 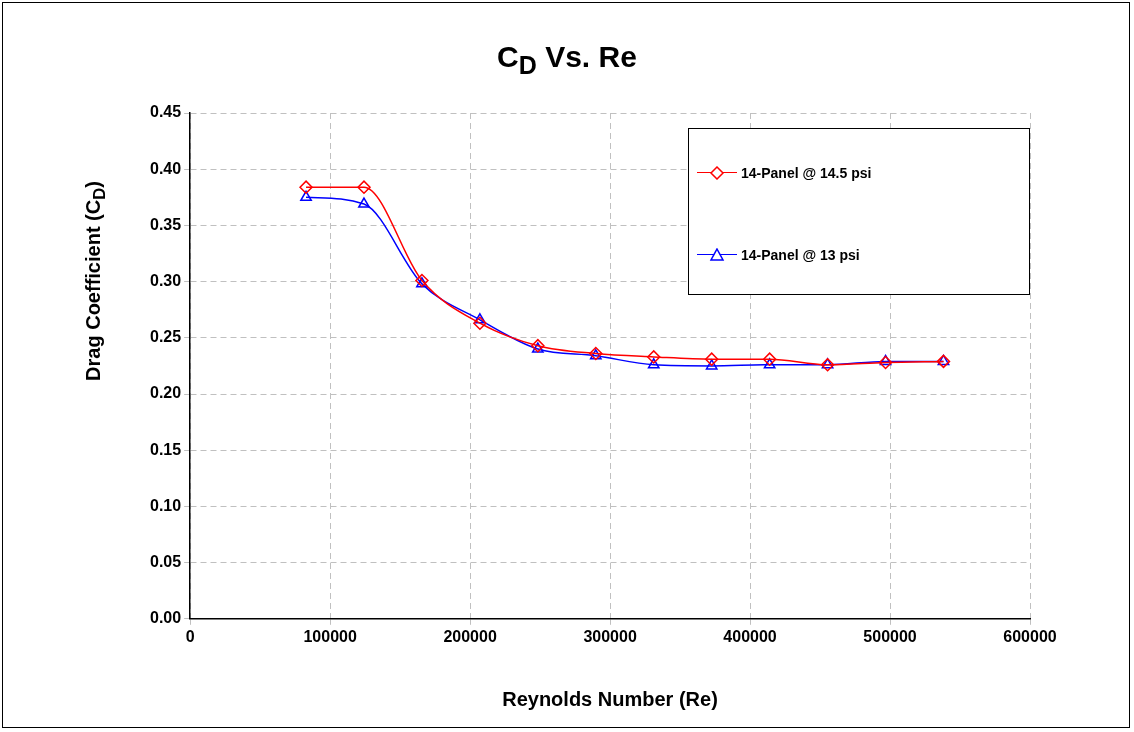 What do you see at coordinates (190, 636) in the screenshot?
I see `x-tick-label: 0` at bounding box center [190, 636].